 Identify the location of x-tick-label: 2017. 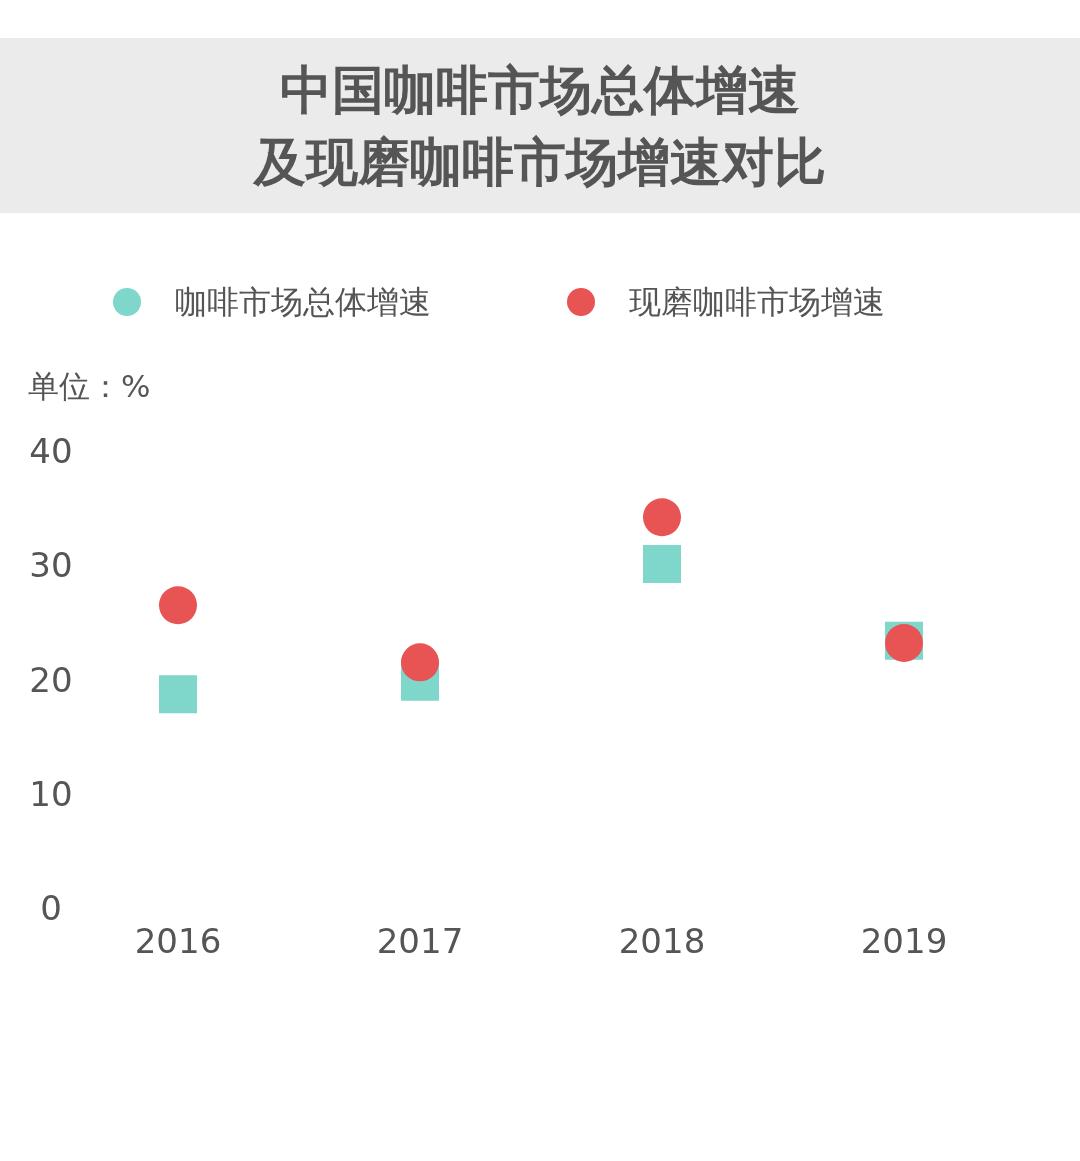
(420, 941).